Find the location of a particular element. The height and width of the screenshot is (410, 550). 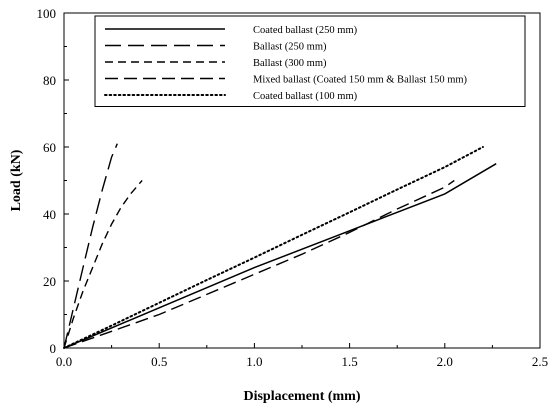

x-axis: 0.0 0.5 1.0 1.5 2.0 2.5 is located at coordinates (302, 356).